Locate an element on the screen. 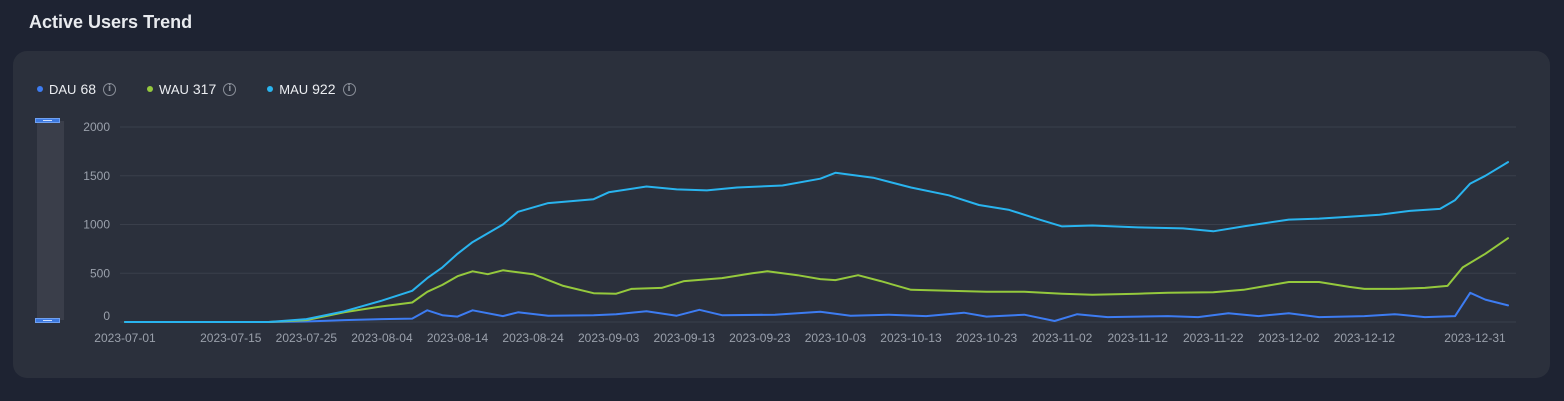 This screenshot has width=1564, height=401. legend-value-mau: 922 is located at coordinates (324, 89).